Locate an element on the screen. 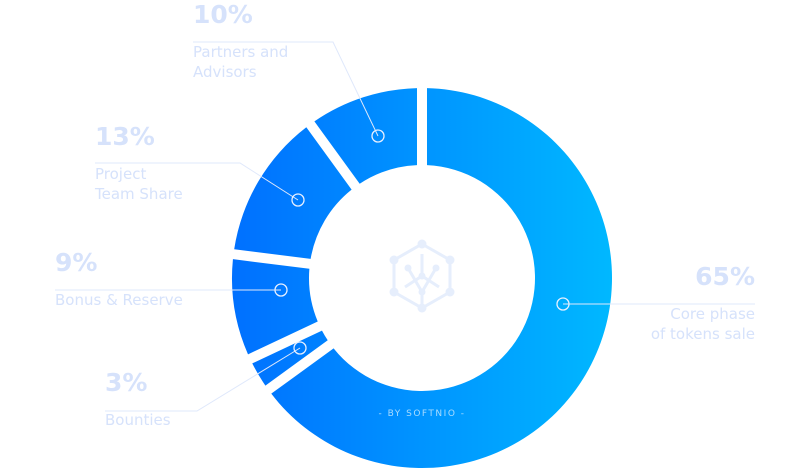 This screenshot has height=470, width=810. pct-label: 9% is located at coordinates (76, 262).